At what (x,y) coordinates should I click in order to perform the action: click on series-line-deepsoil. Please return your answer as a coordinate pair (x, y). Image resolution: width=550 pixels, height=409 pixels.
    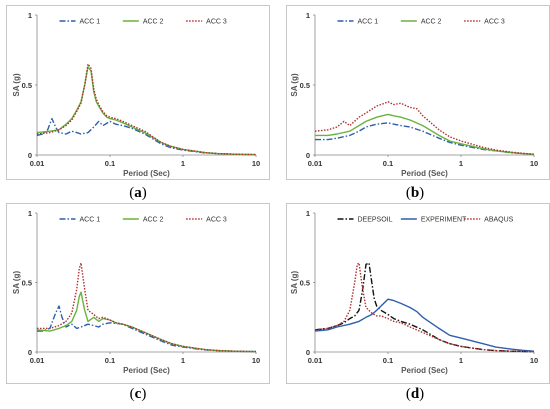
    Looking at the image, I should click on (424, 307).